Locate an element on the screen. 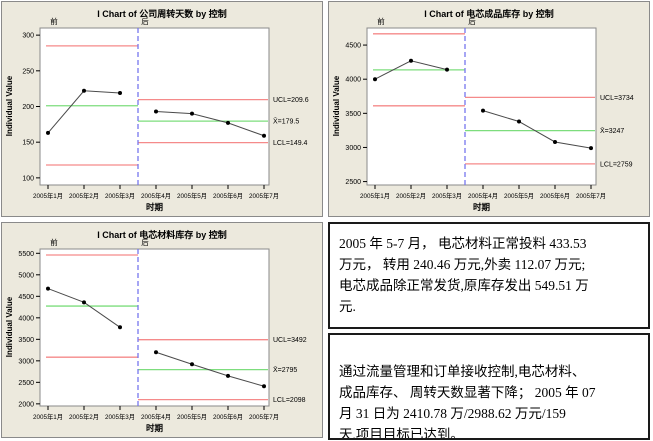 The height and width of the screenshot is (441, 653). svg-text: LCL=149.4 is located at coordinates (290, 143).